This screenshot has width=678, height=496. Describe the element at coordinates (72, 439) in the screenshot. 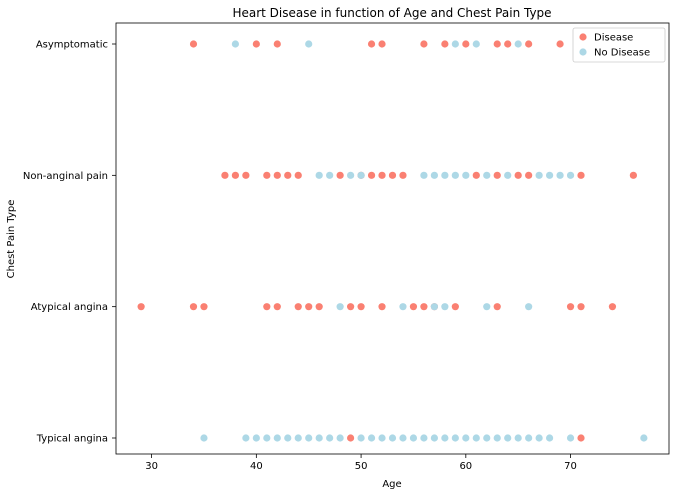

I see `y-tick-label: Typical angina` at that location.